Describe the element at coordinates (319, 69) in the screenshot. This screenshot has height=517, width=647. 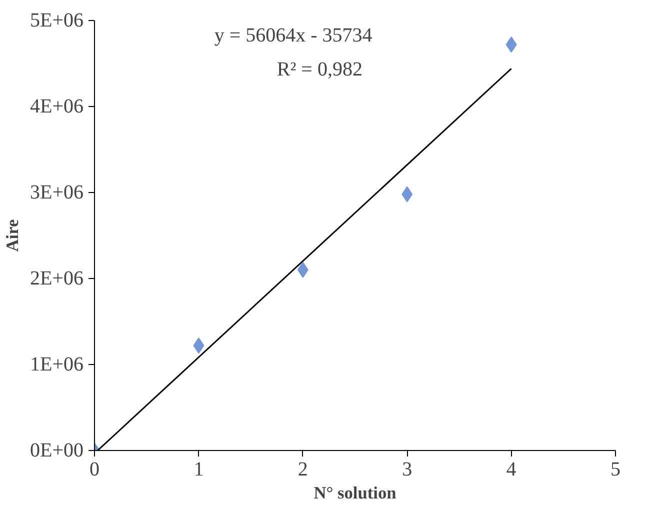
I see `annotation: R² = 0,982` at that location.